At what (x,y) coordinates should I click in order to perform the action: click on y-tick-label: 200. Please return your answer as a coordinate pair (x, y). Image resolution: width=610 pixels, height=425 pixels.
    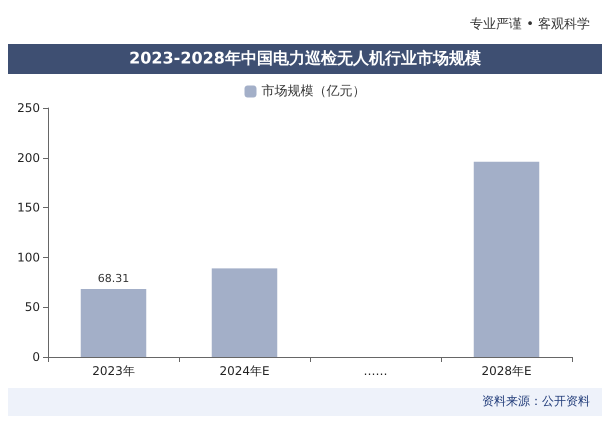
    Looking at the image, I should click on (28, 157).